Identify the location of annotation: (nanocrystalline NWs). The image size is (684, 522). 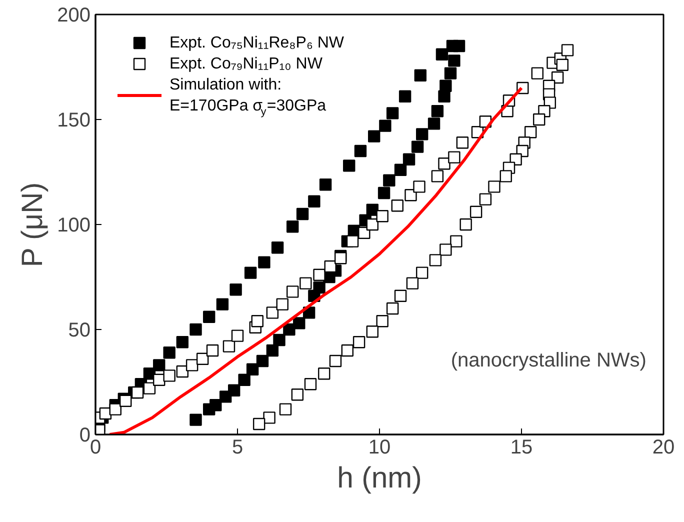
(548, 361).